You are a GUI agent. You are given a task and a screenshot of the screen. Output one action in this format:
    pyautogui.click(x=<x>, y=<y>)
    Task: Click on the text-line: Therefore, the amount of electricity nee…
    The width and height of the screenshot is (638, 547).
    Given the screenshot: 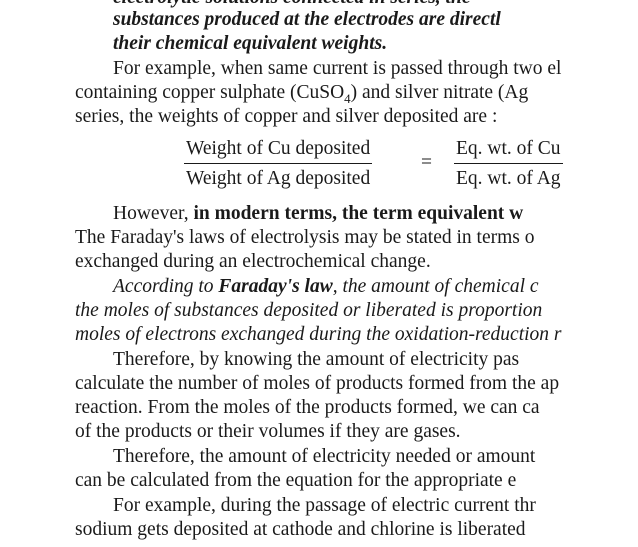 What is the action you would take?
    pyautogui.click(x=324, y=457)
    